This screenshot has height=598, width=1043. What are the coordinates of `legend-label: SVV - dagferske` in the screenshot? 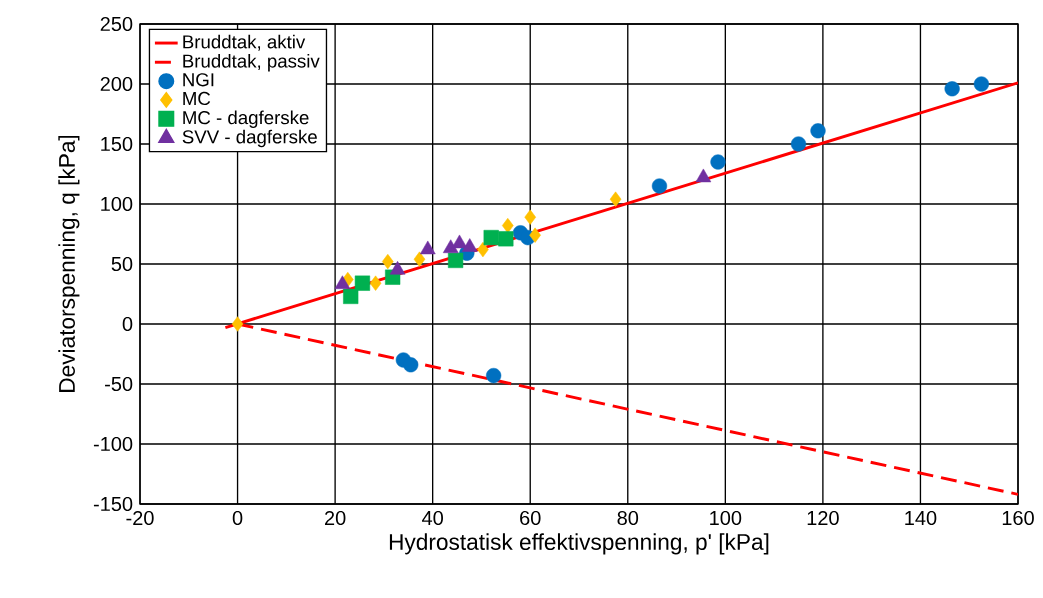 It's located at (249, 138).